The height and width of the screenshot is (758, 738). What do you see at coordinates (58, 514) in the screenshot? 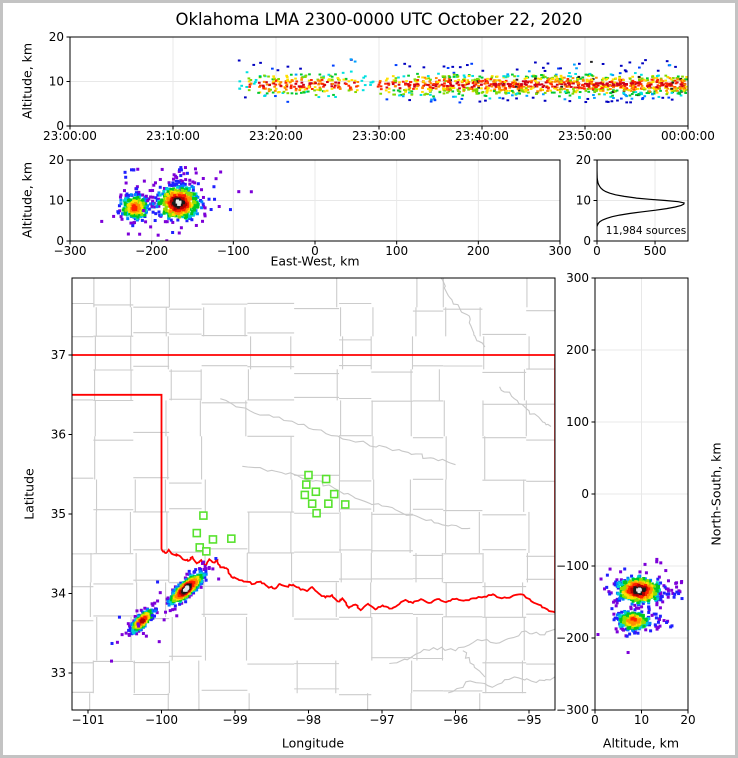
I see `svg-text: 35` at bounding box center [58, 514].